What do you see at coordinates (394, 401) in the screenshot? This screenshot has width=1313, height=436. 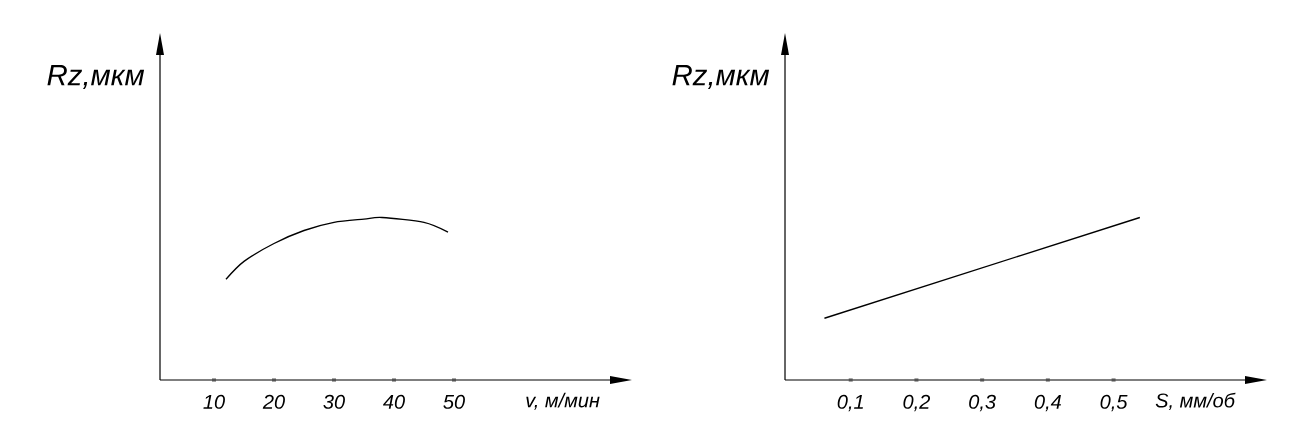 I see `x-tick-label: 40` at bounding box center [394, 401].